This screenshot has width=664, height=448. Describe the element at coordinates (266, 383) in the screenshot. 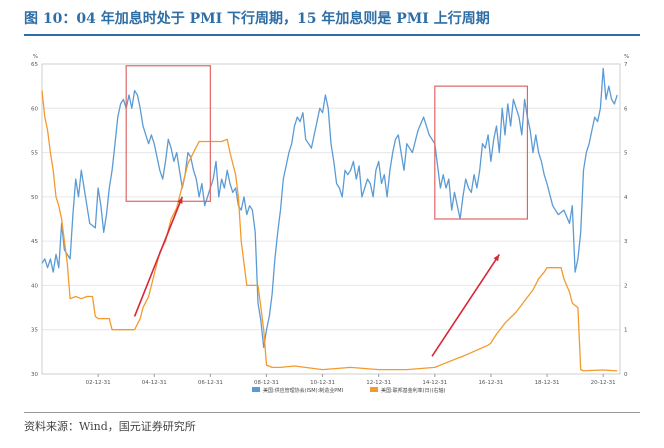

I see `x-tick-label: 08-12-31` at that location.